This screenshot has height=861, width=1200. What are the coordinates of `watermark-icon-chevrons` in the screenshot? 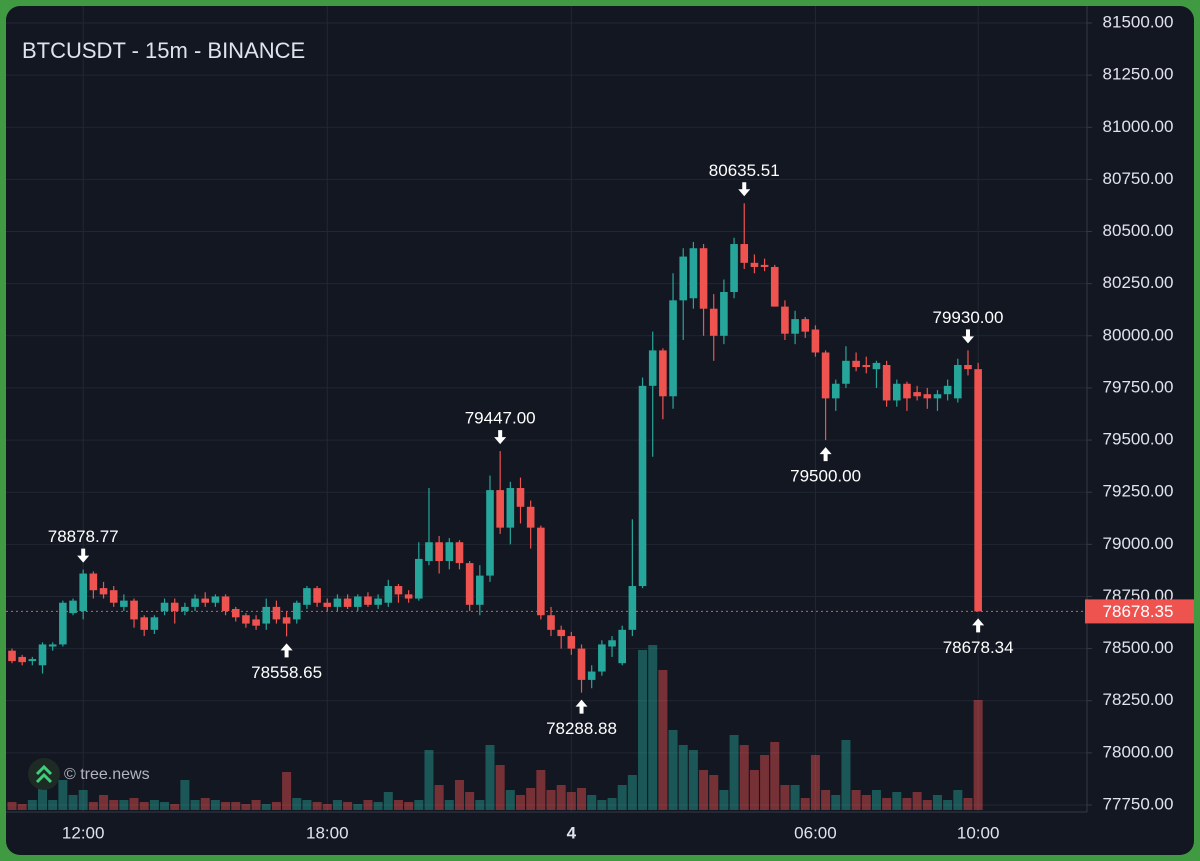 It's located at (44, 774).